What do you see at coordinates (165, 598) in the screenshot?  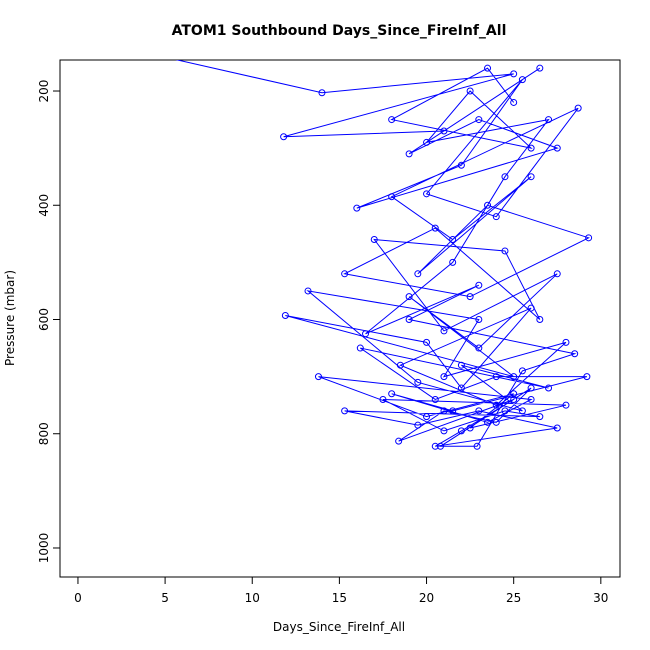 I see `x-tick-label: 5` at bounding box center [165, 598].